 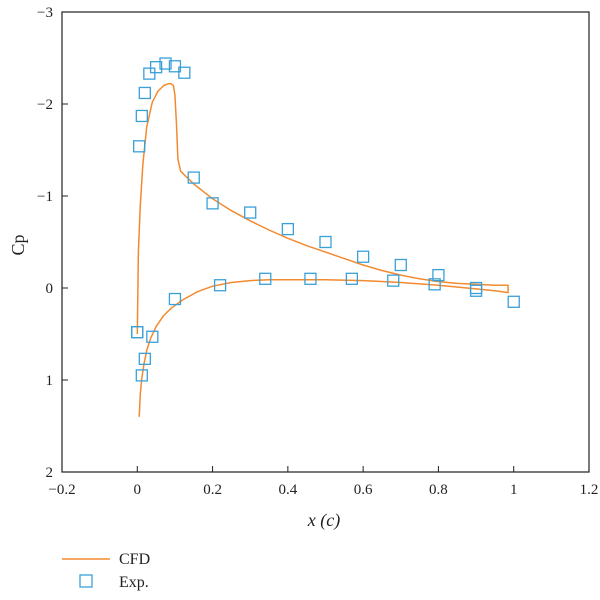 I want to click on y-tick-label: 2, so click(x=50, y=473).